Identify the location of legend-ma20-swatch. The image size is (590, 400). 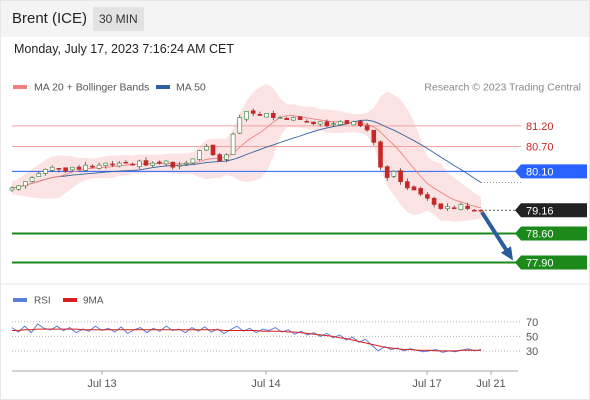
(20, 87).